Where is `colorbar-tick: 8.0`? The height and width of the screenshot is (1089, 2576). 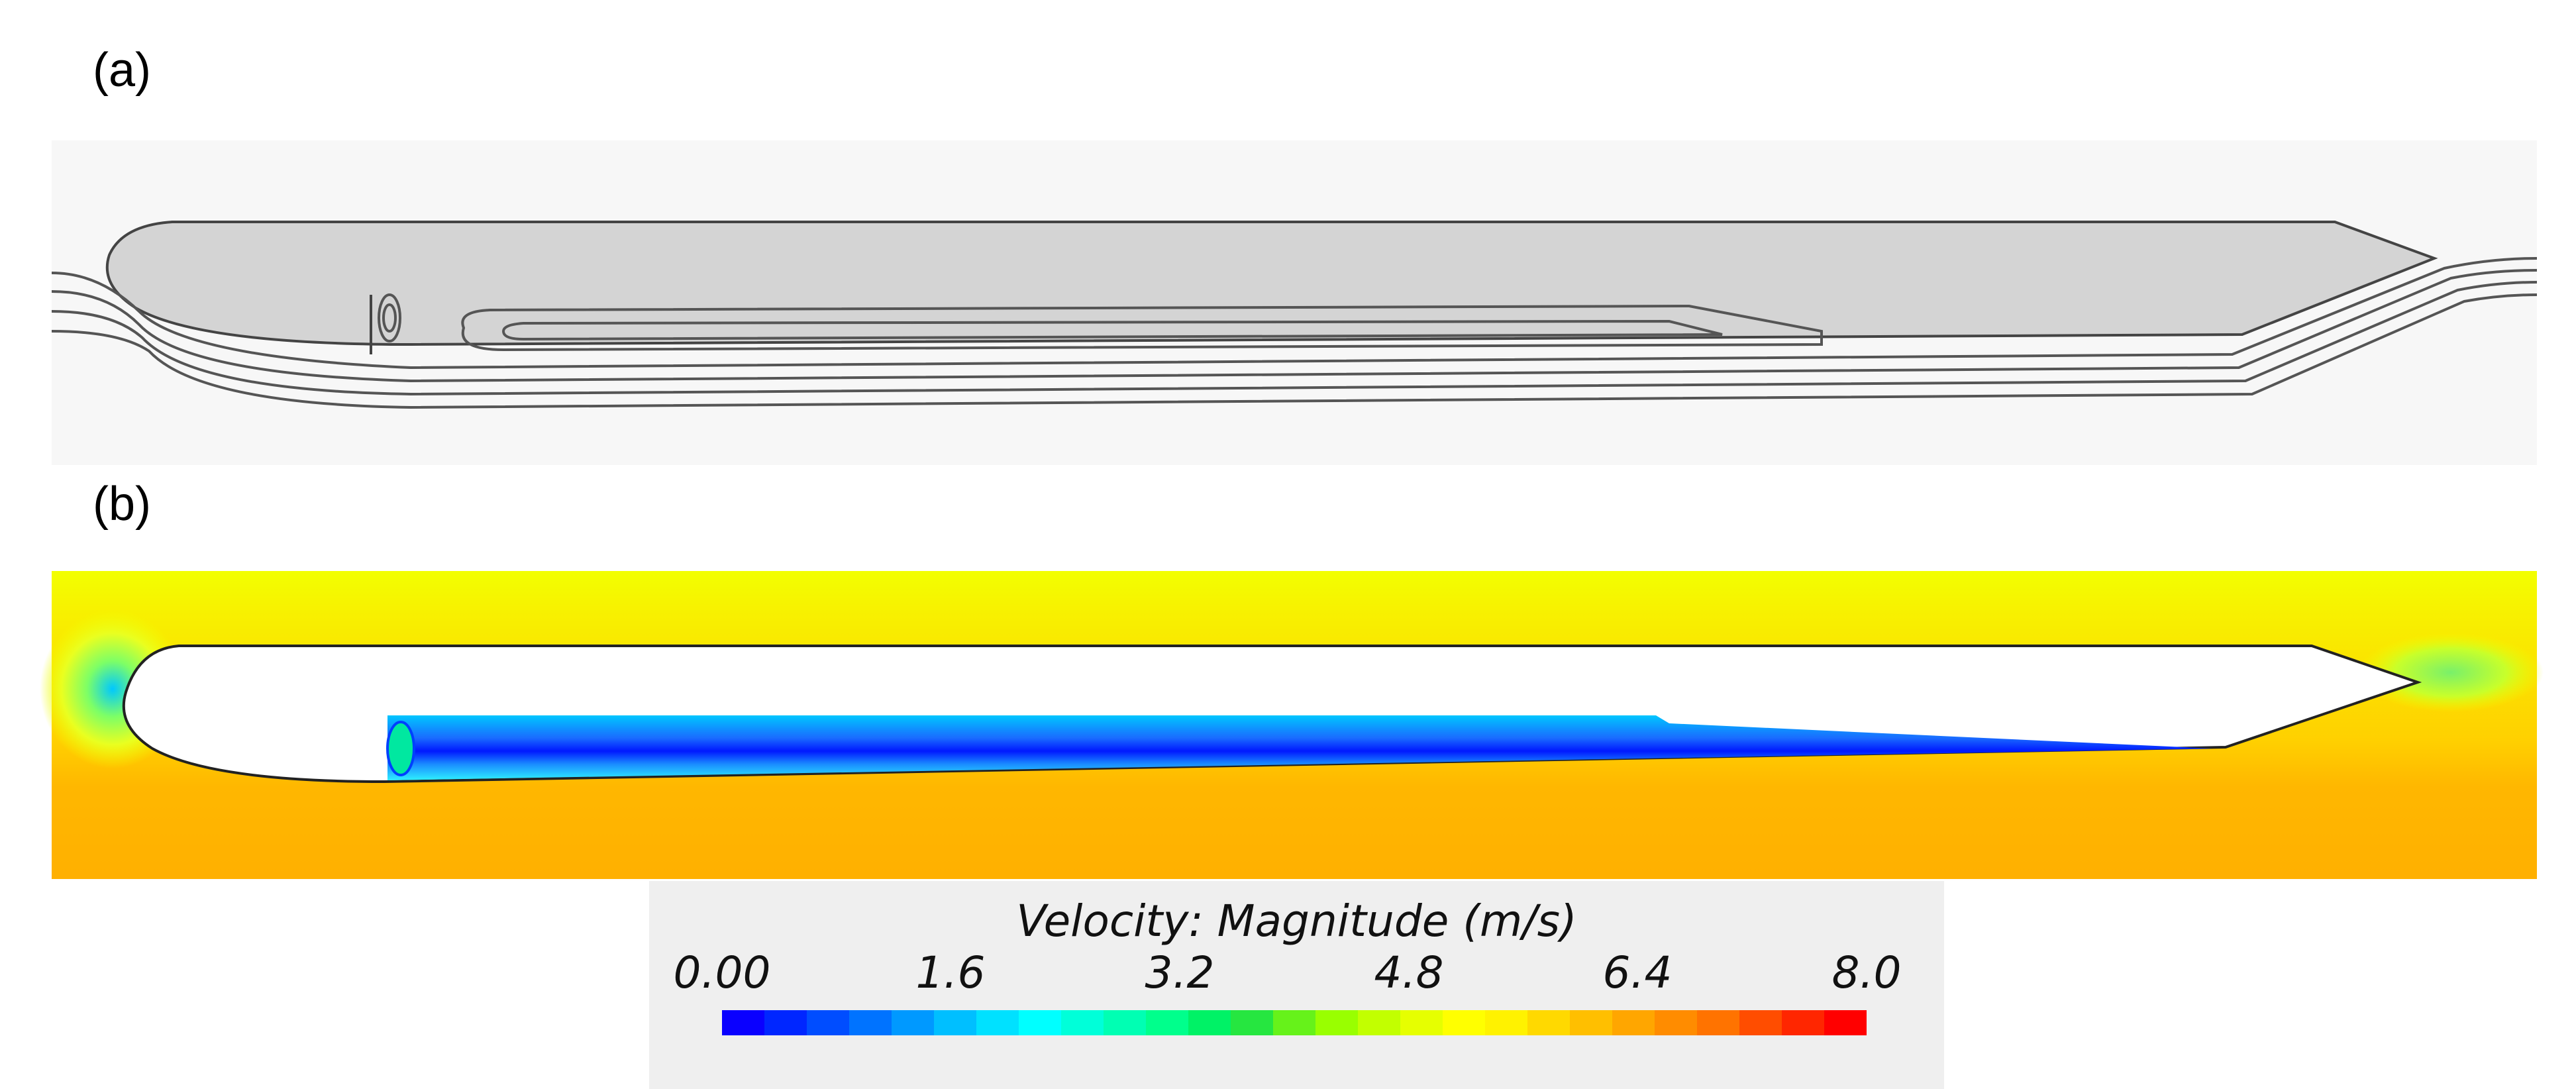 colorbar-tick: 8.0 is located at coordinates (1866, 972).